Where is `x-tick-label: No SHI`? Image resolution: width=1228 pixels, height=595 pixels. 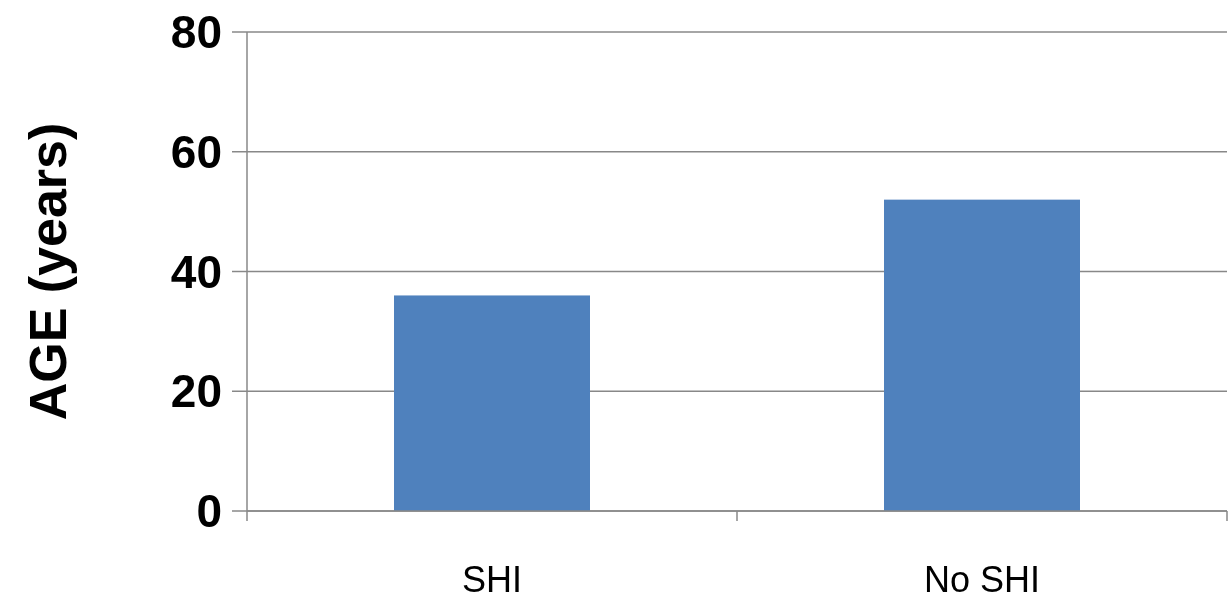 x-tick-label: No SHI is located at coordinates (982, 577).